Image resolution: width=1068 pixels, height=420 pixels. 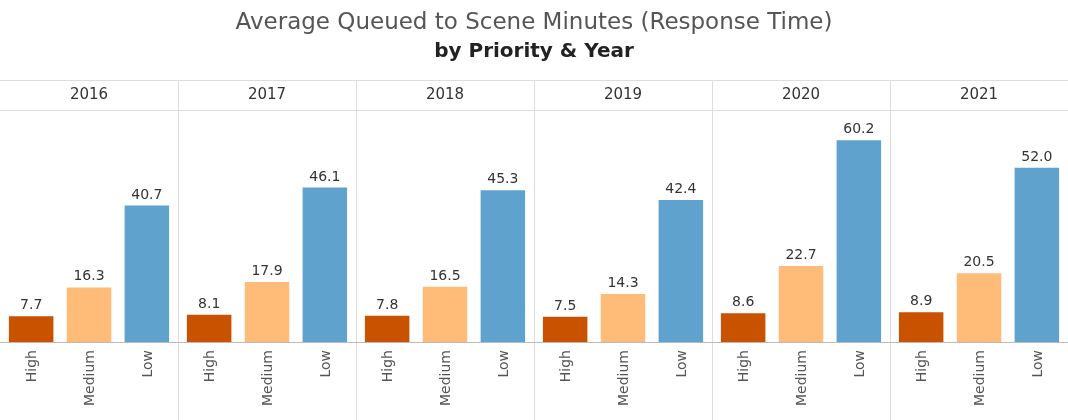 What do you see at coordinates (979, 261) in the screenshot?
I see `data-label: 20.5` at bounding box center [979, 261].